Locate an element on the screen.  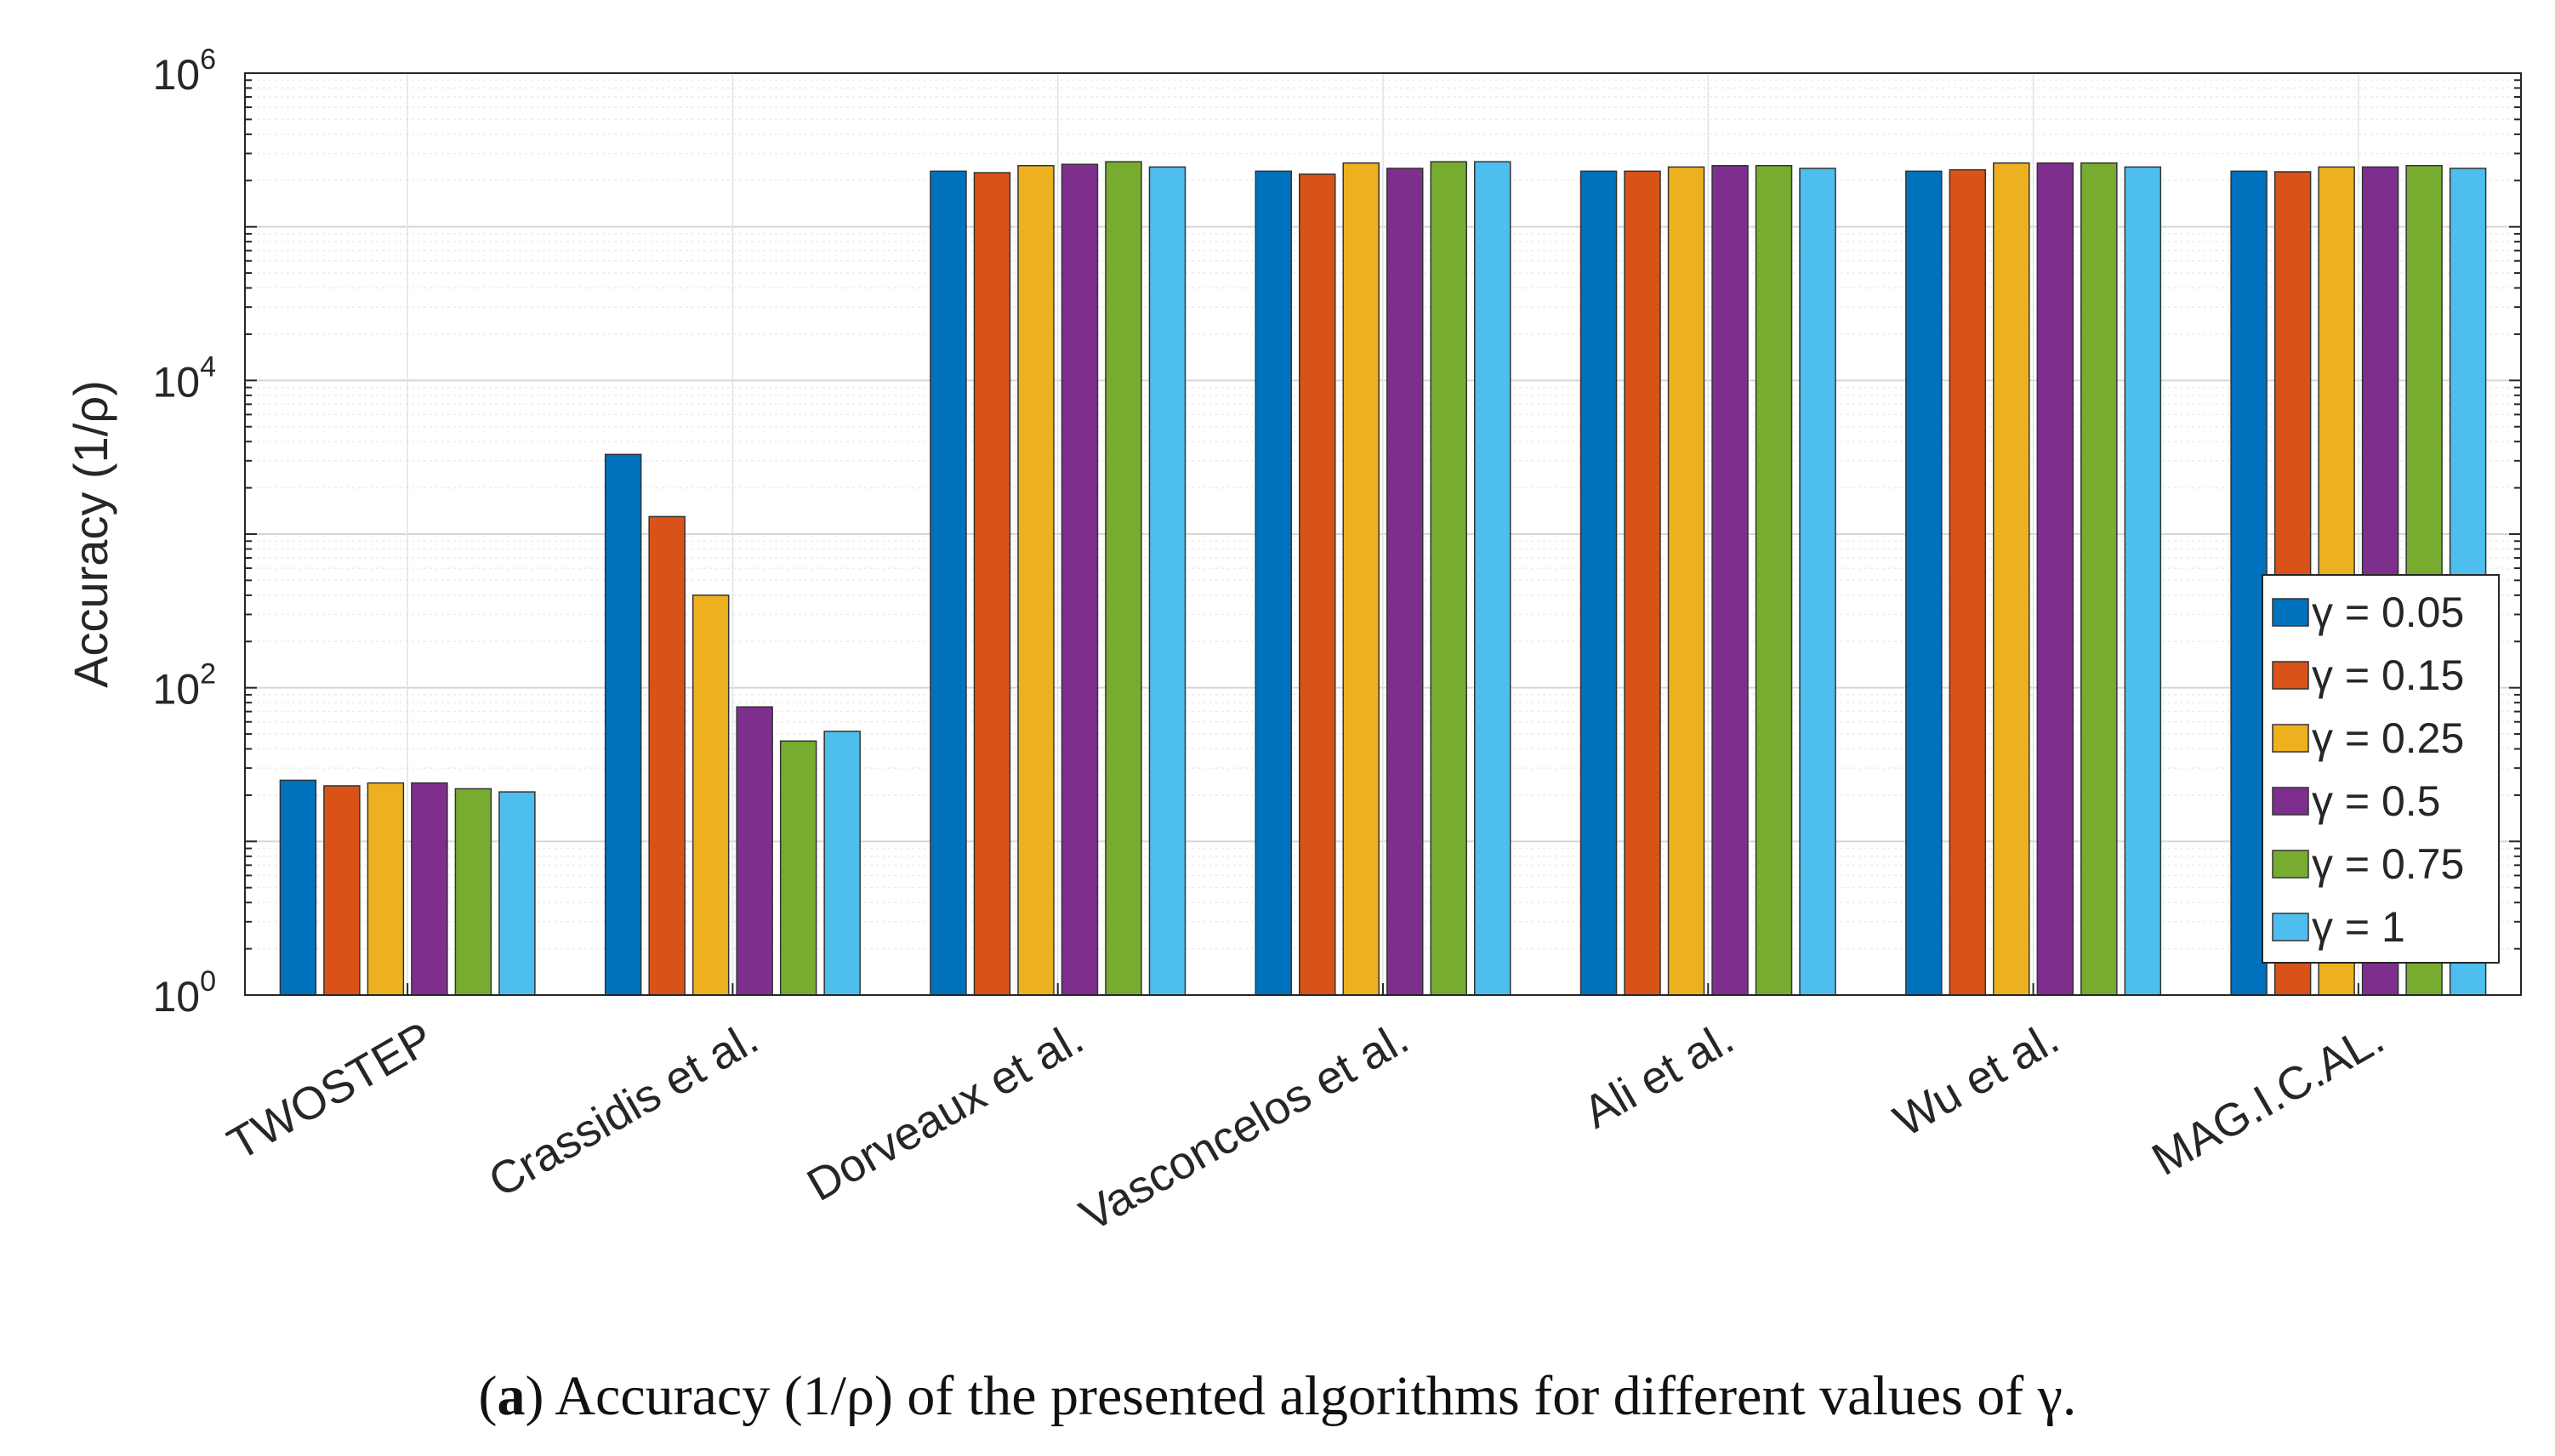
legend-label: γ = 0.75 is located at coordinates (2388, 864).